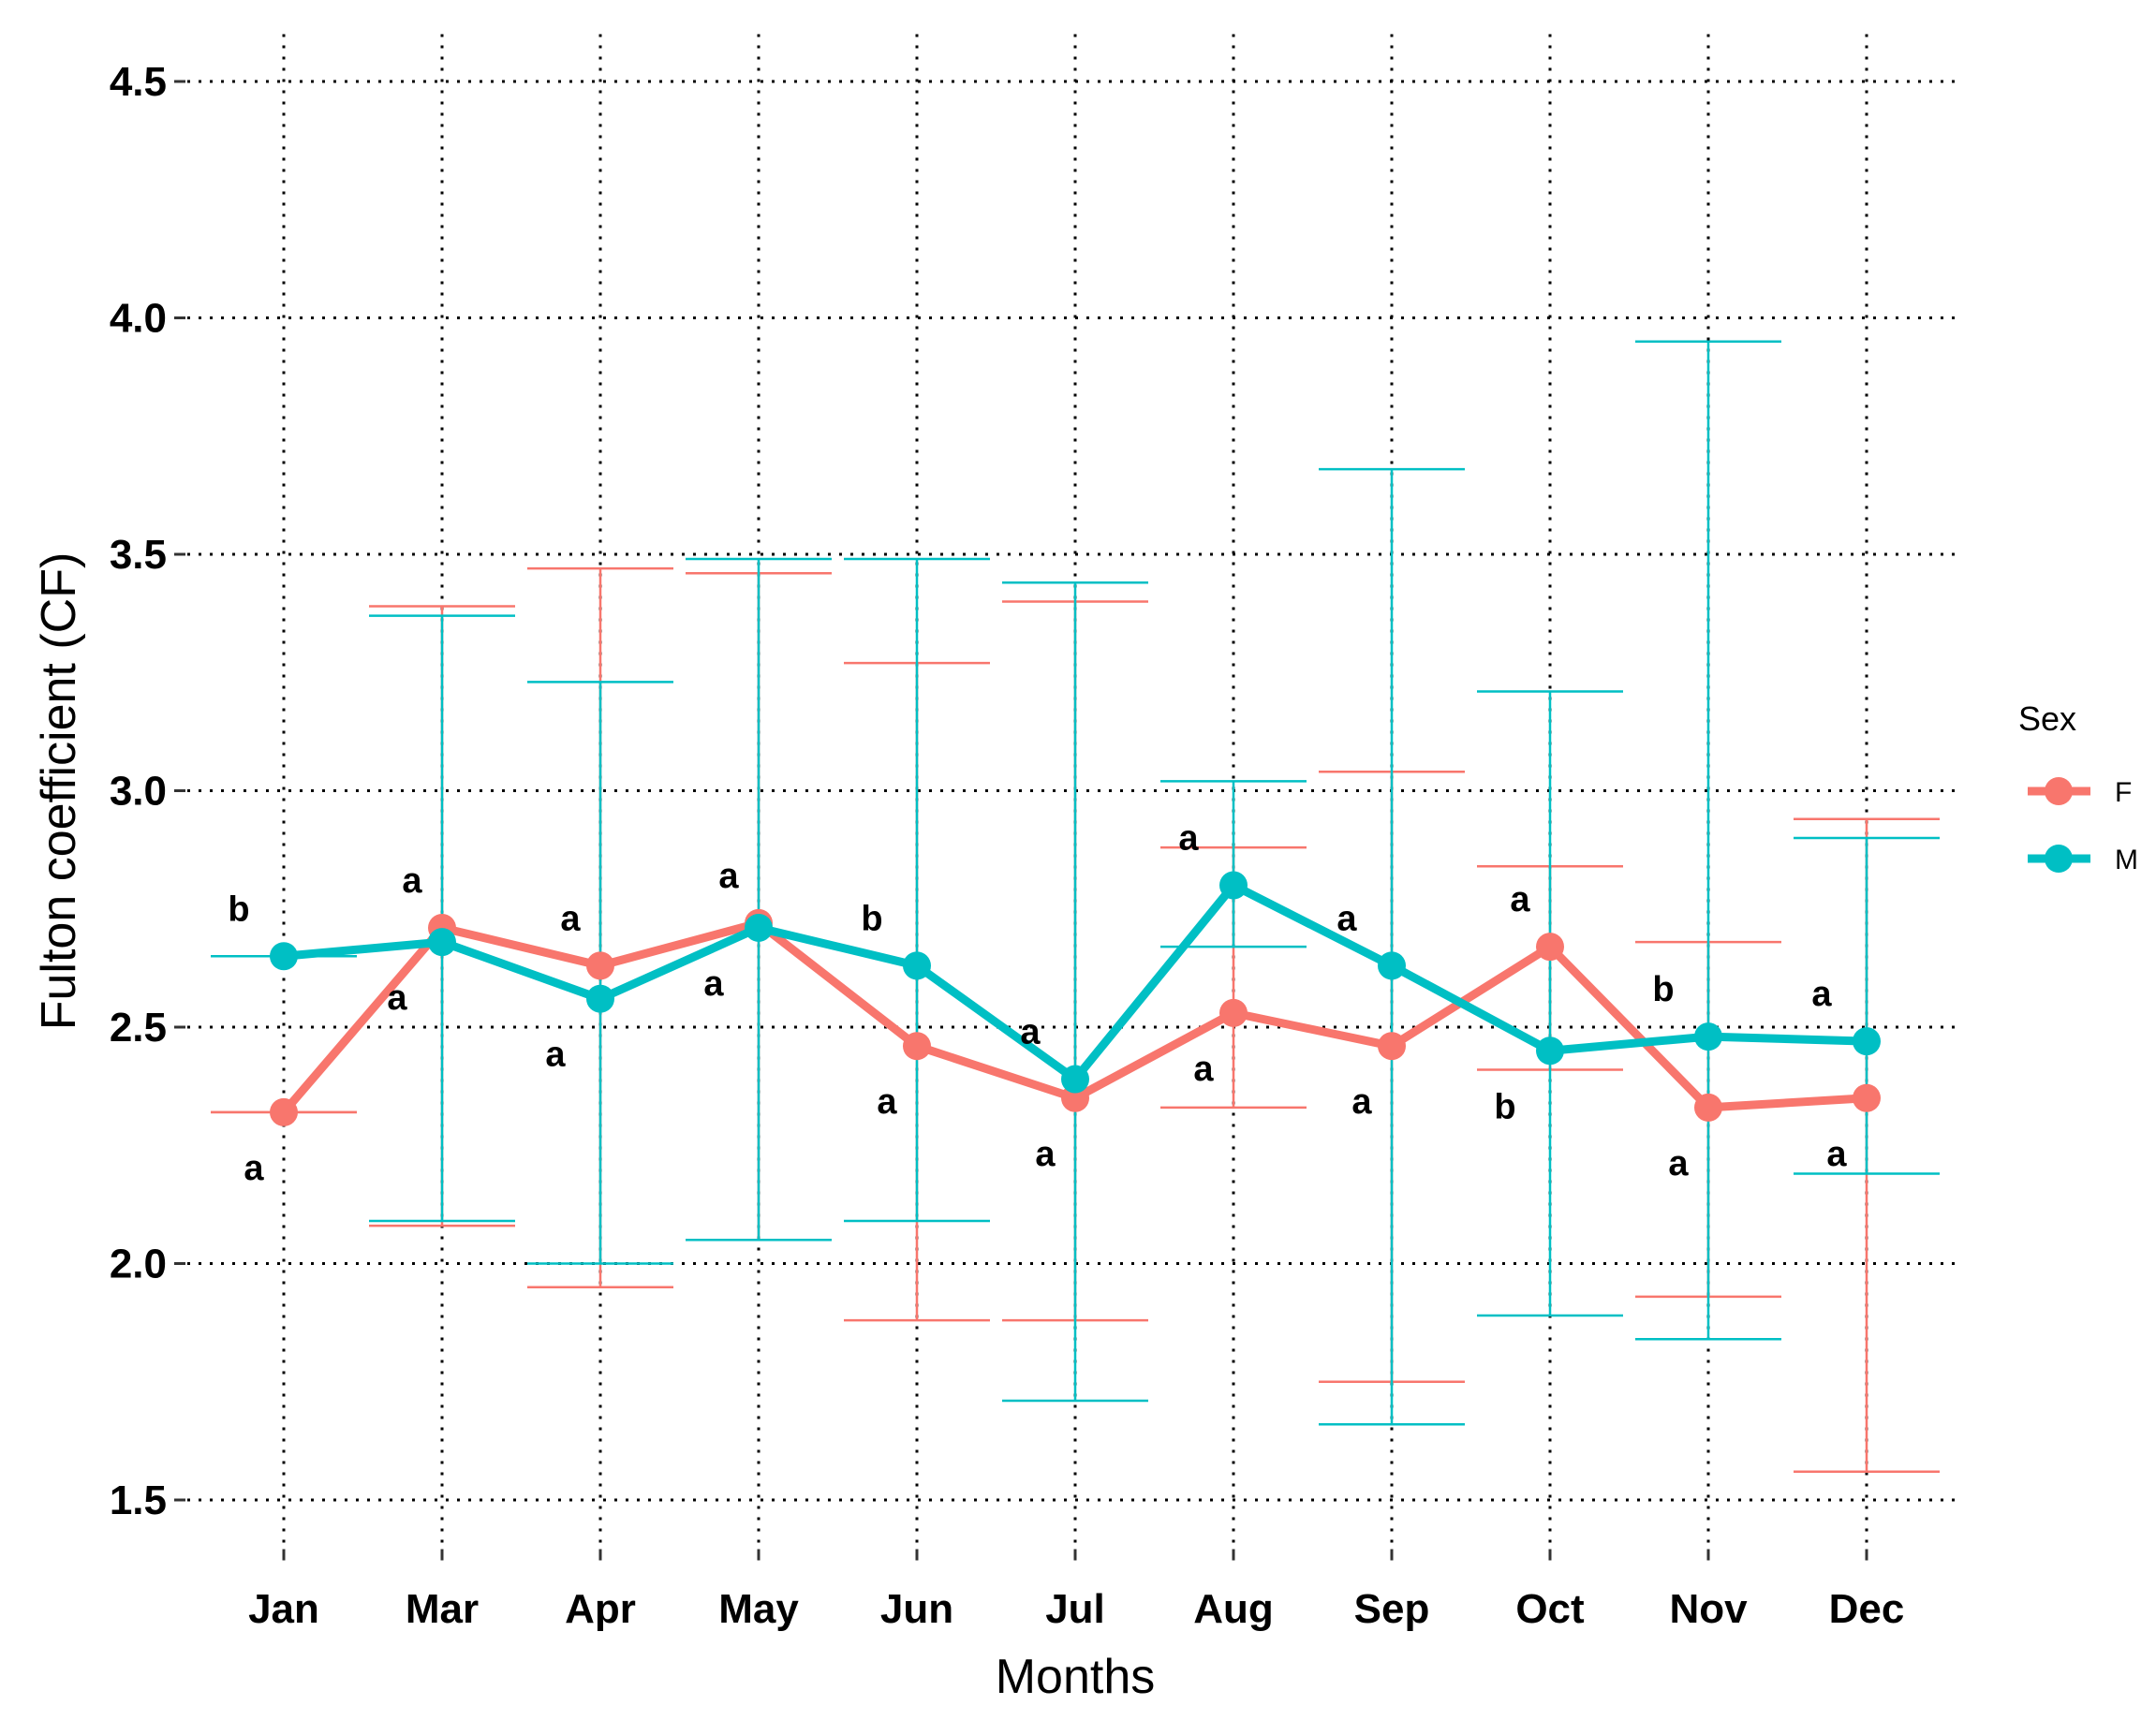  I want to click on sig-label-M-Jan: b, so click(238, 909).